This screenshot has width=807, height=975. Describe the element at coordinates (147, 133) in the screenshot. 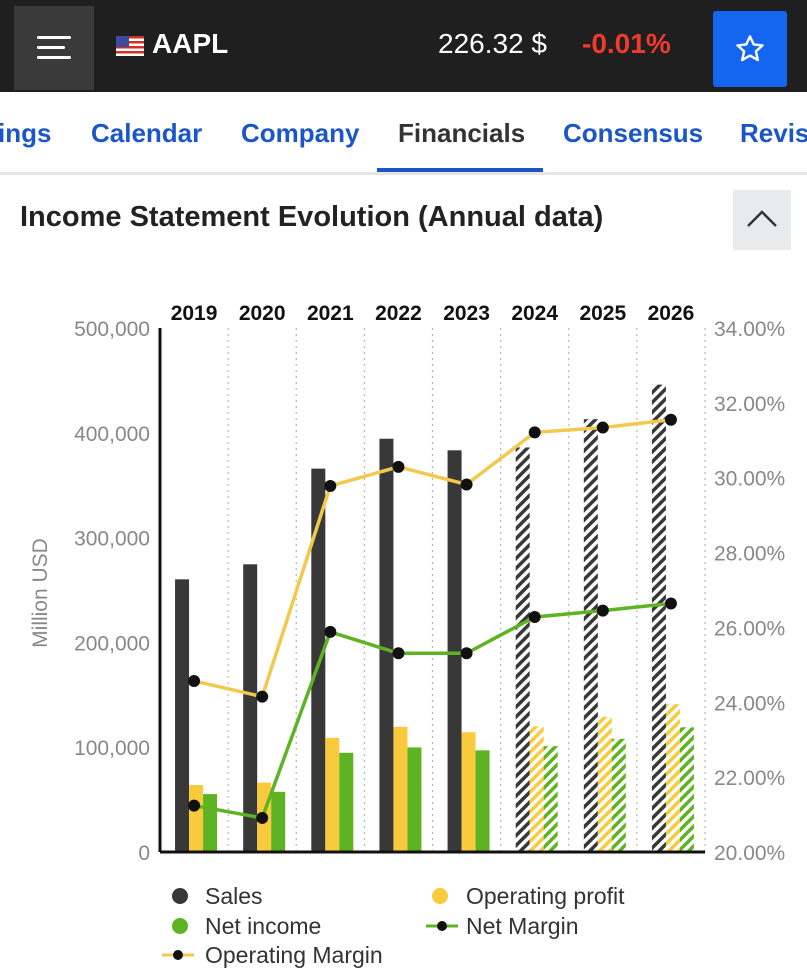

I see `tab-calendar: Calendar` at that location.